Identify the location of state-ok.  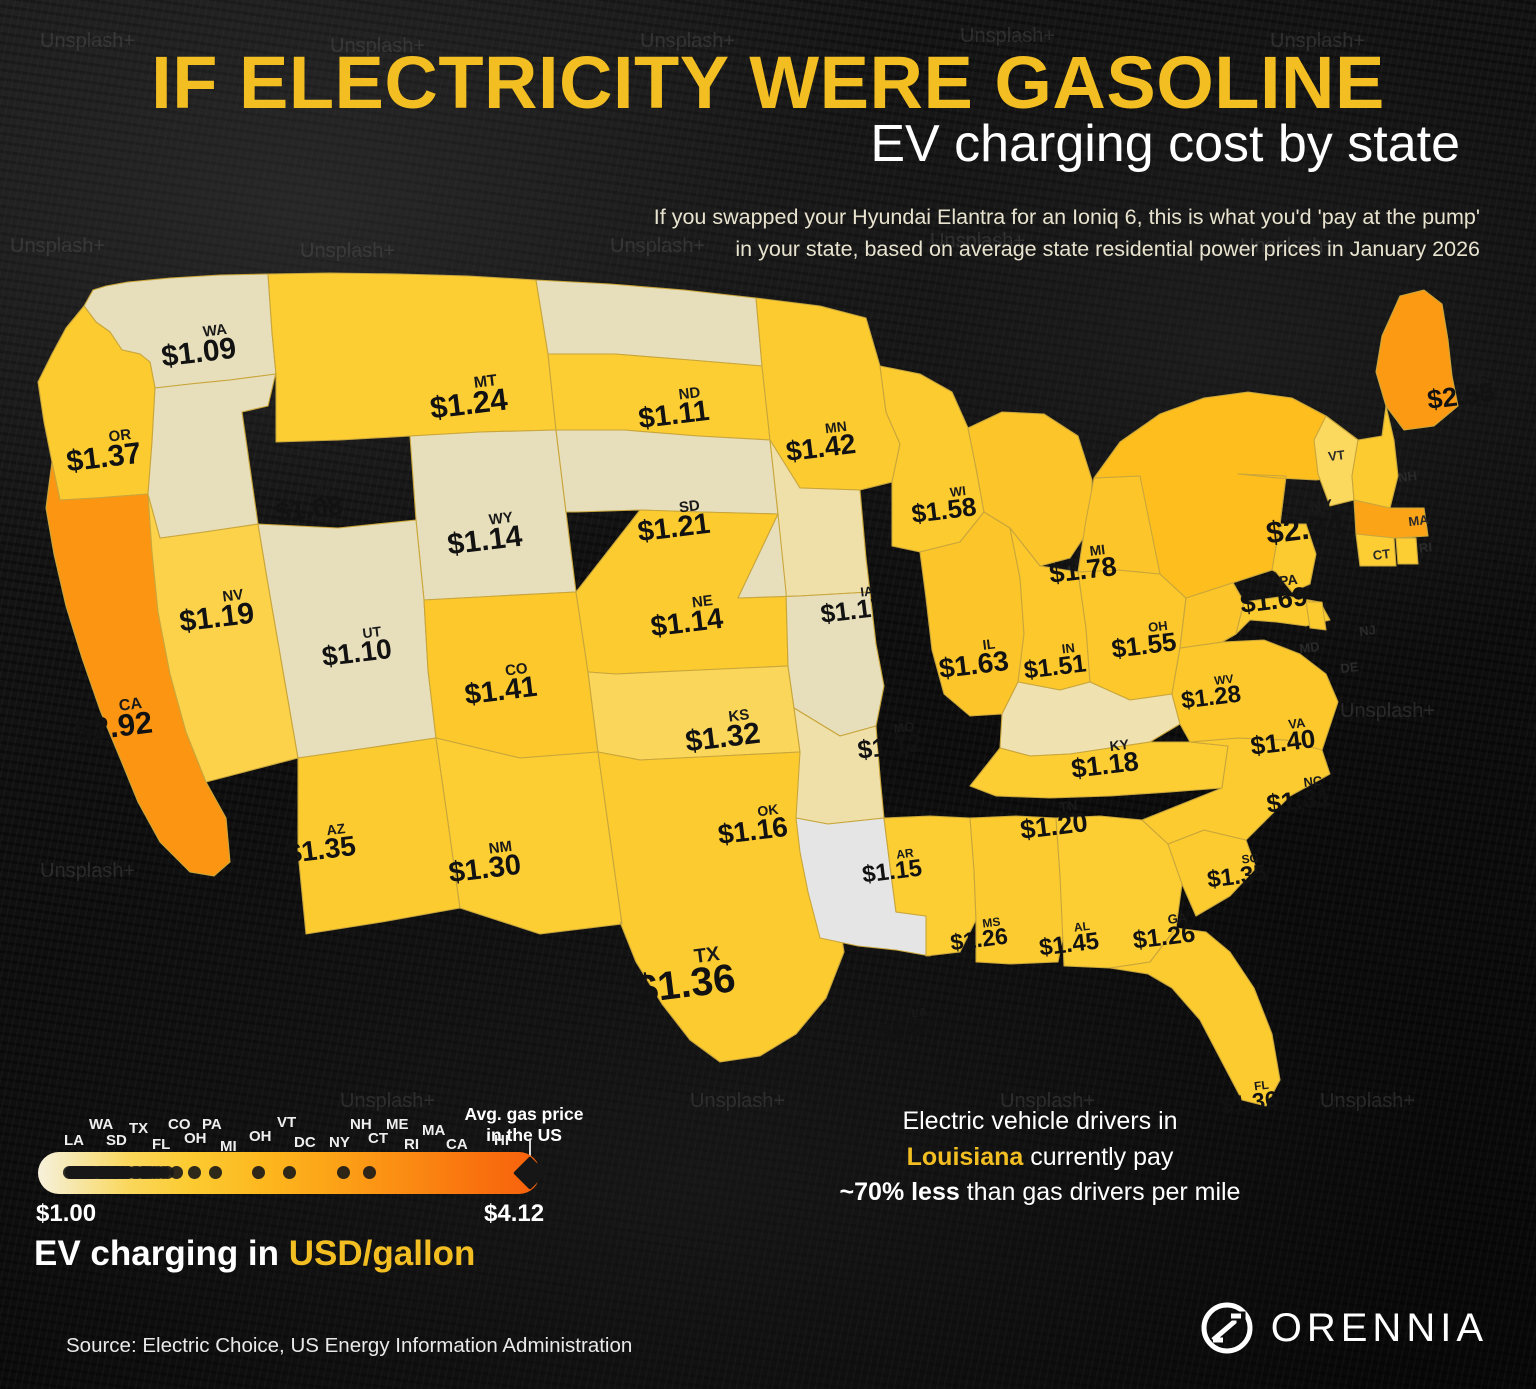
(694, 713).